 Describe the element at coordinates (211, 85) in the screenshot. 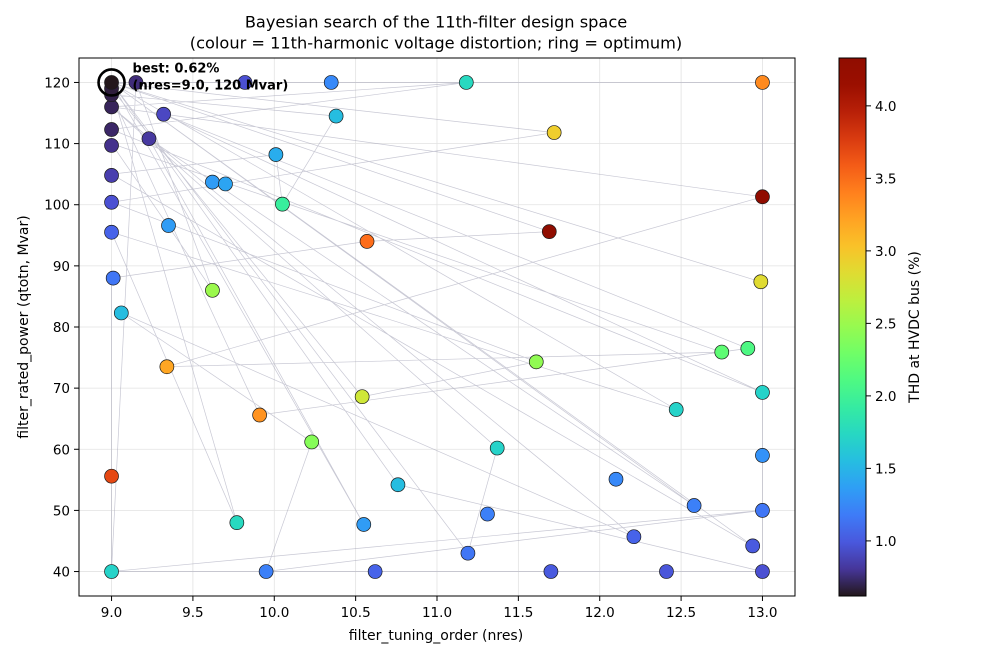

I see `best-annotation-line2: (nres=9.0, 120 Mvar)` at that location.